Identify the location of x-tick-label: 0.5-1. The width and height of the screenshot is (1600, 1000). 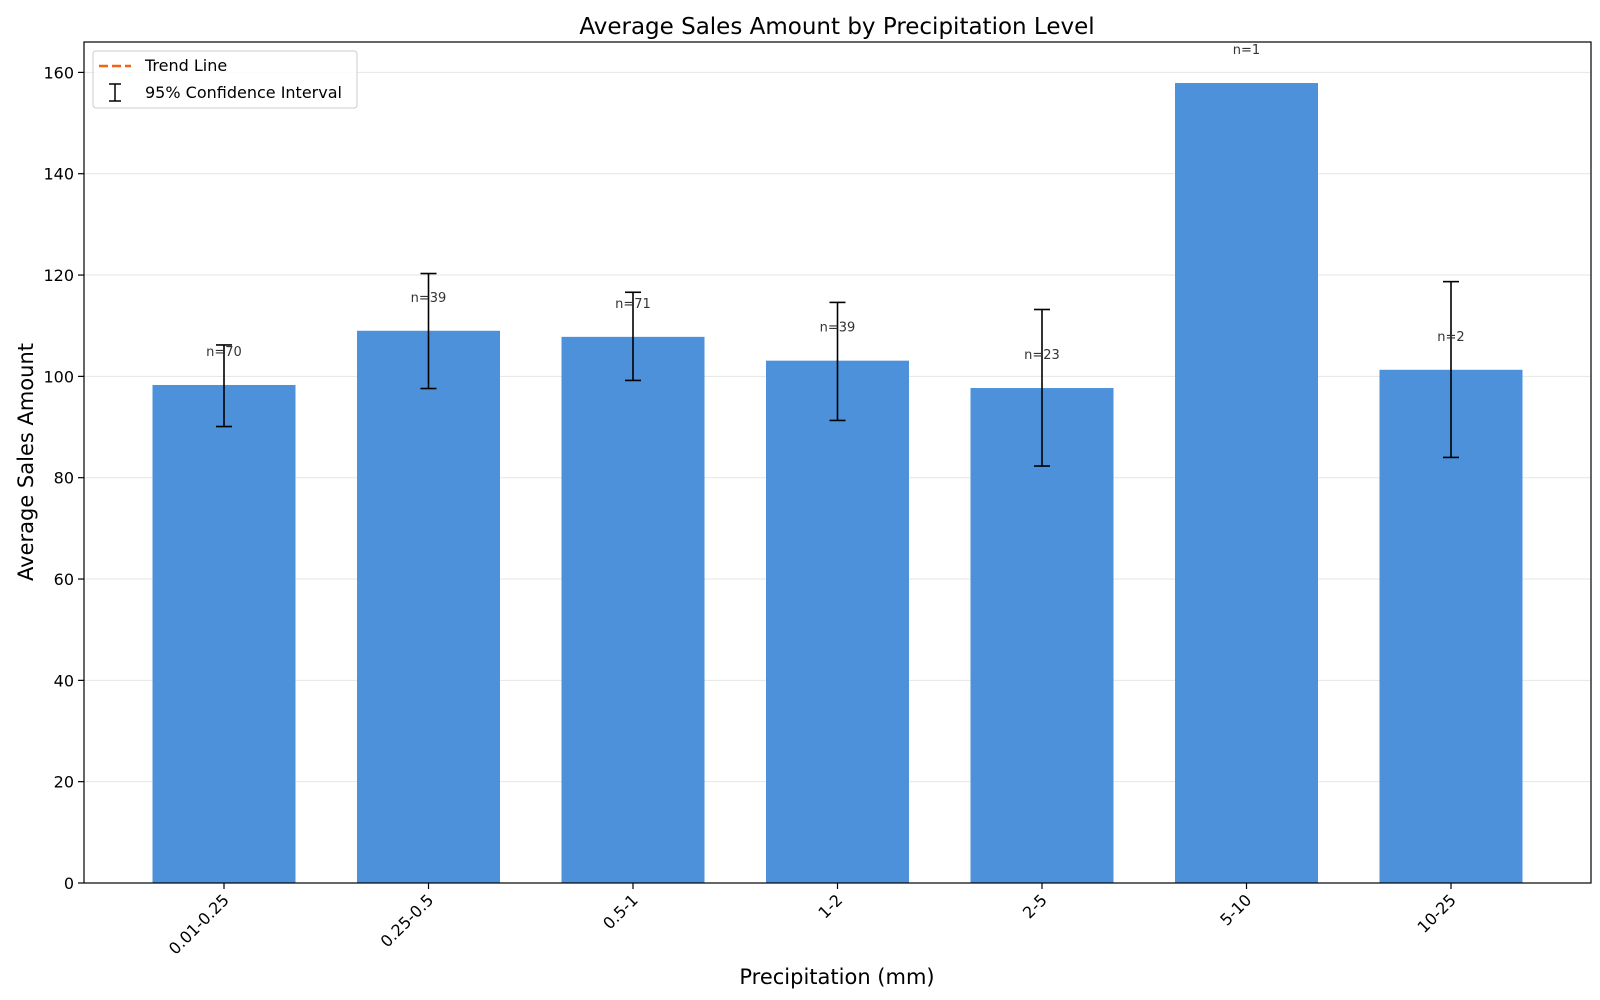
(620, 911).